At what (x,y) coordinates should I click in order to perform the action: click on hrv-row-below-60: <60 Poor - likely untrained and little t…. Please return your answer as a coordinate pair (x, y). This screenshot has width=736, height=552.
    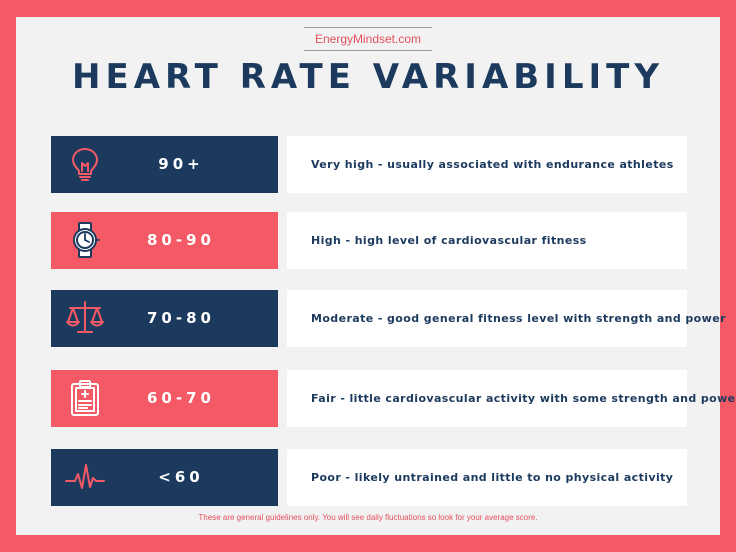
    Looking at the image, I should click on (368, 479).